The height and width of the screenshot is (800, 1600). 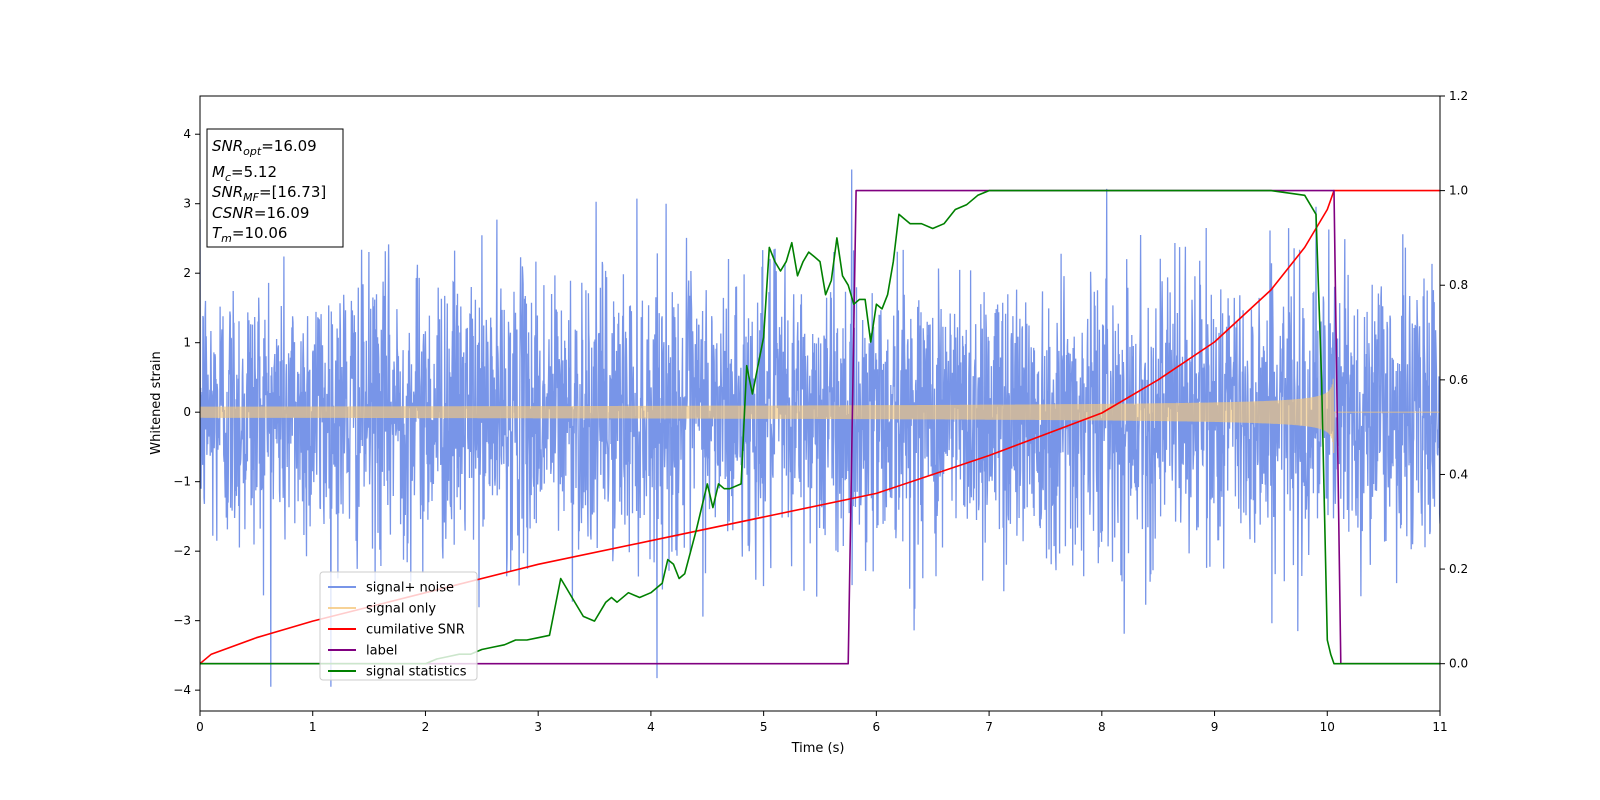 What do you see at coordinates (1458, 380) in the screenshot?
I see `y2-tick-label: 0.6` at bounding box center [1458, 380].